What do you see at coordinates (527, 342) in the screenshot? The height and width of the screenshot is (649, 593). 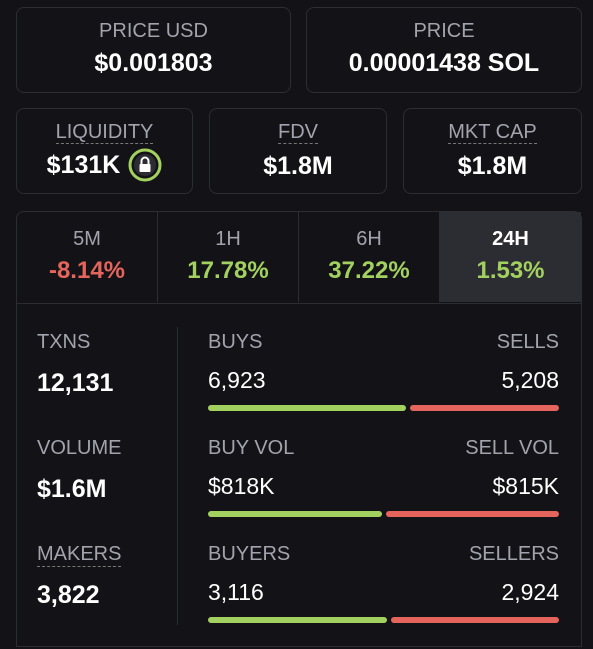 I see `sell-label: SELLS` at bounding box center [527, 342].